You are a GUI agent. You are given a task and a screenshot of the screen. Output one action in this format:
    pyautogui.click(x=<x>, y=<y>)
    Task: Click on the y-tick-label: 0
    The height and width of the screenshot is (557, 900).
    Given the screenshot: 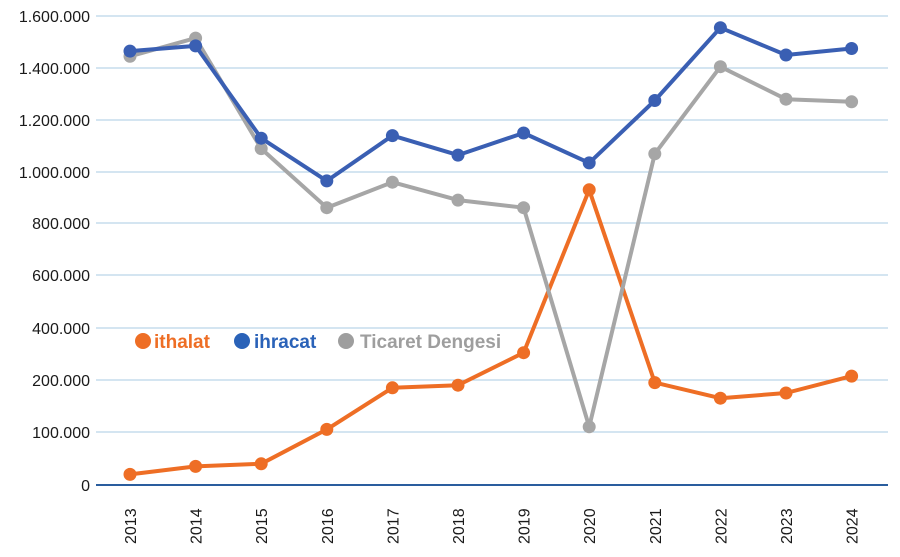 What is the action you would take?
    pyautogui.click(x=85, y=486)
    